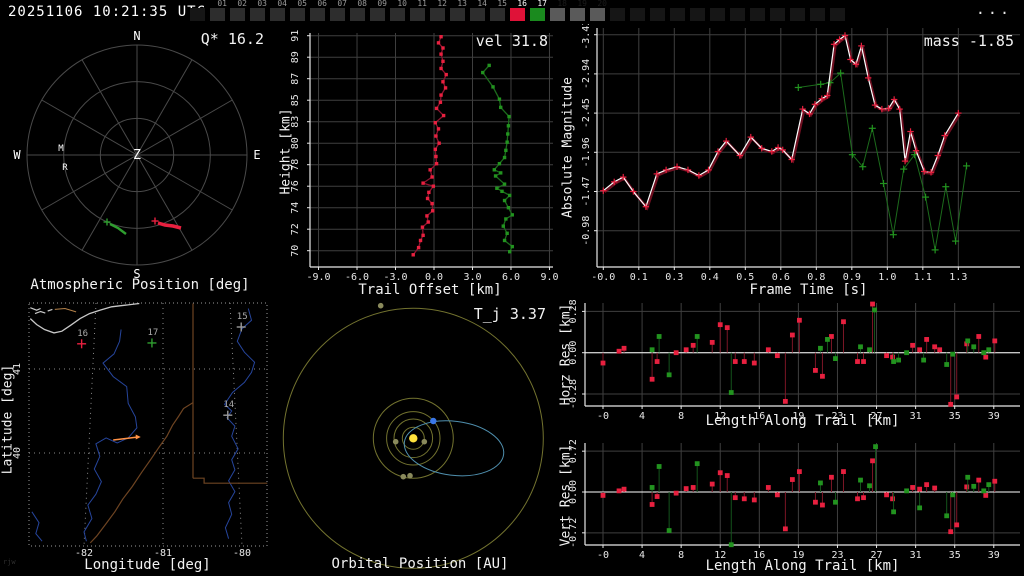  Describe the element at coordinates (558, 10) in the screenshot. I see `frame-box-18: 18` at that location.